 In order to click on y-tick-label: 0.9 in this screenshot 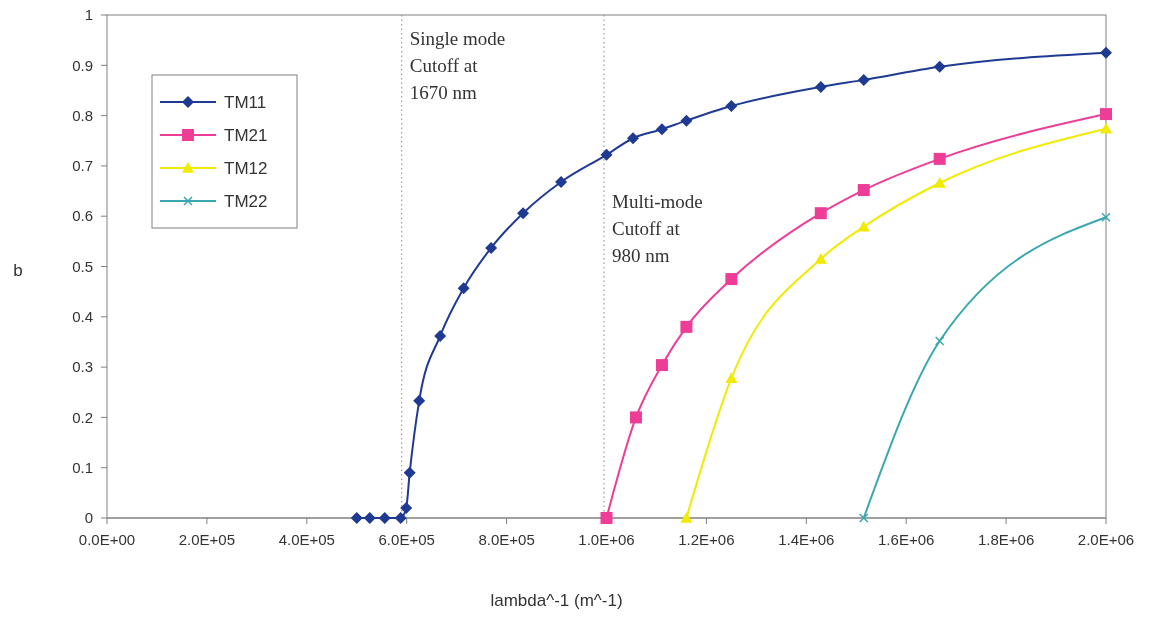, I will do `click(82, 65)`.